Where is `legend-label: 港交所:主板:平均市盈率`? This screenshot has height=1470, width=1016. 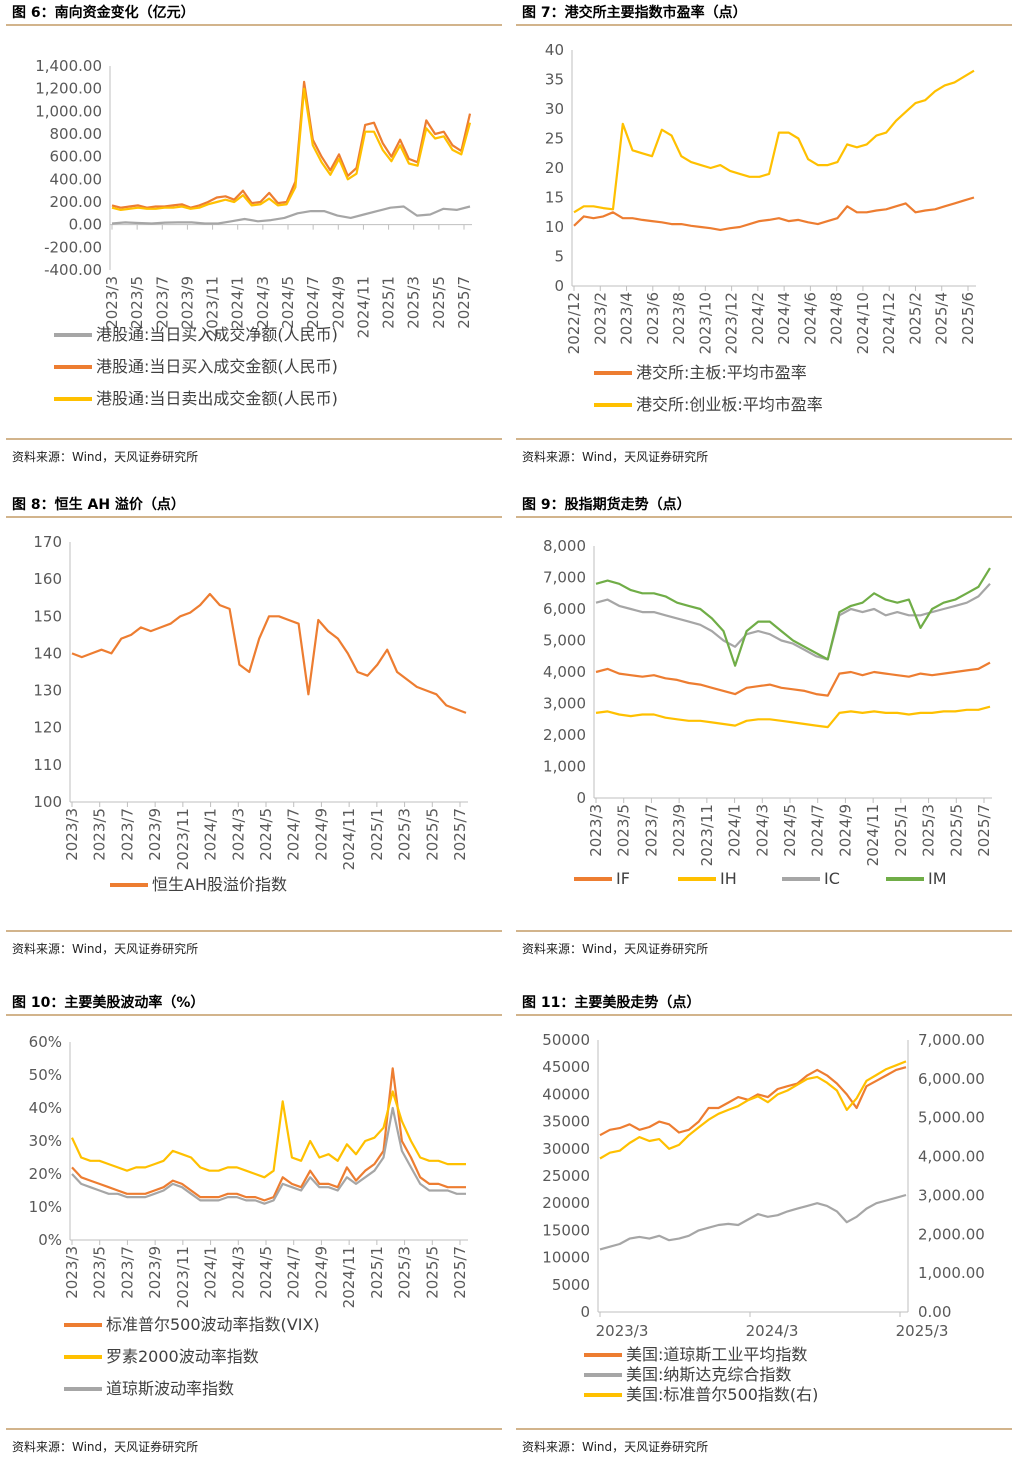
legend-label: 港交所:主板:平均市盈率 is located at coordinates (721, 372).